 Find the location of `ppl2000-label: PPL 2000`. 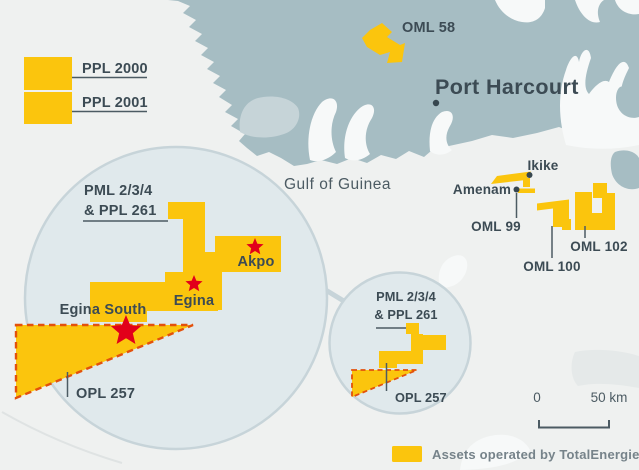

ppl2000-label: PPL 2000 is located at coordinates (115, 69).